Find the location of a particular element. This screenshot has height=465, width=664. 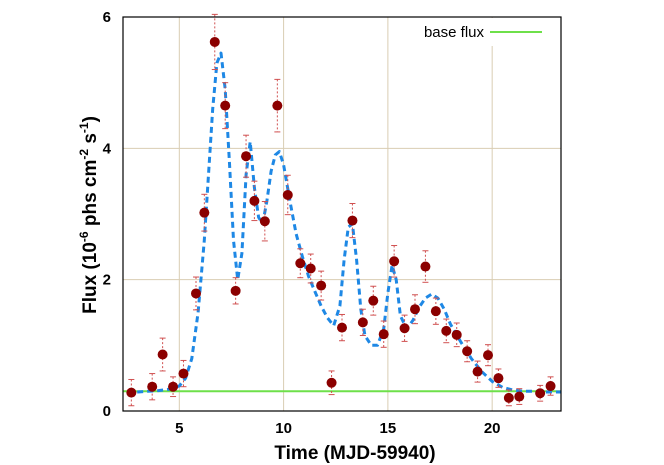

legend: base flux is located at coordinates (474, 32).